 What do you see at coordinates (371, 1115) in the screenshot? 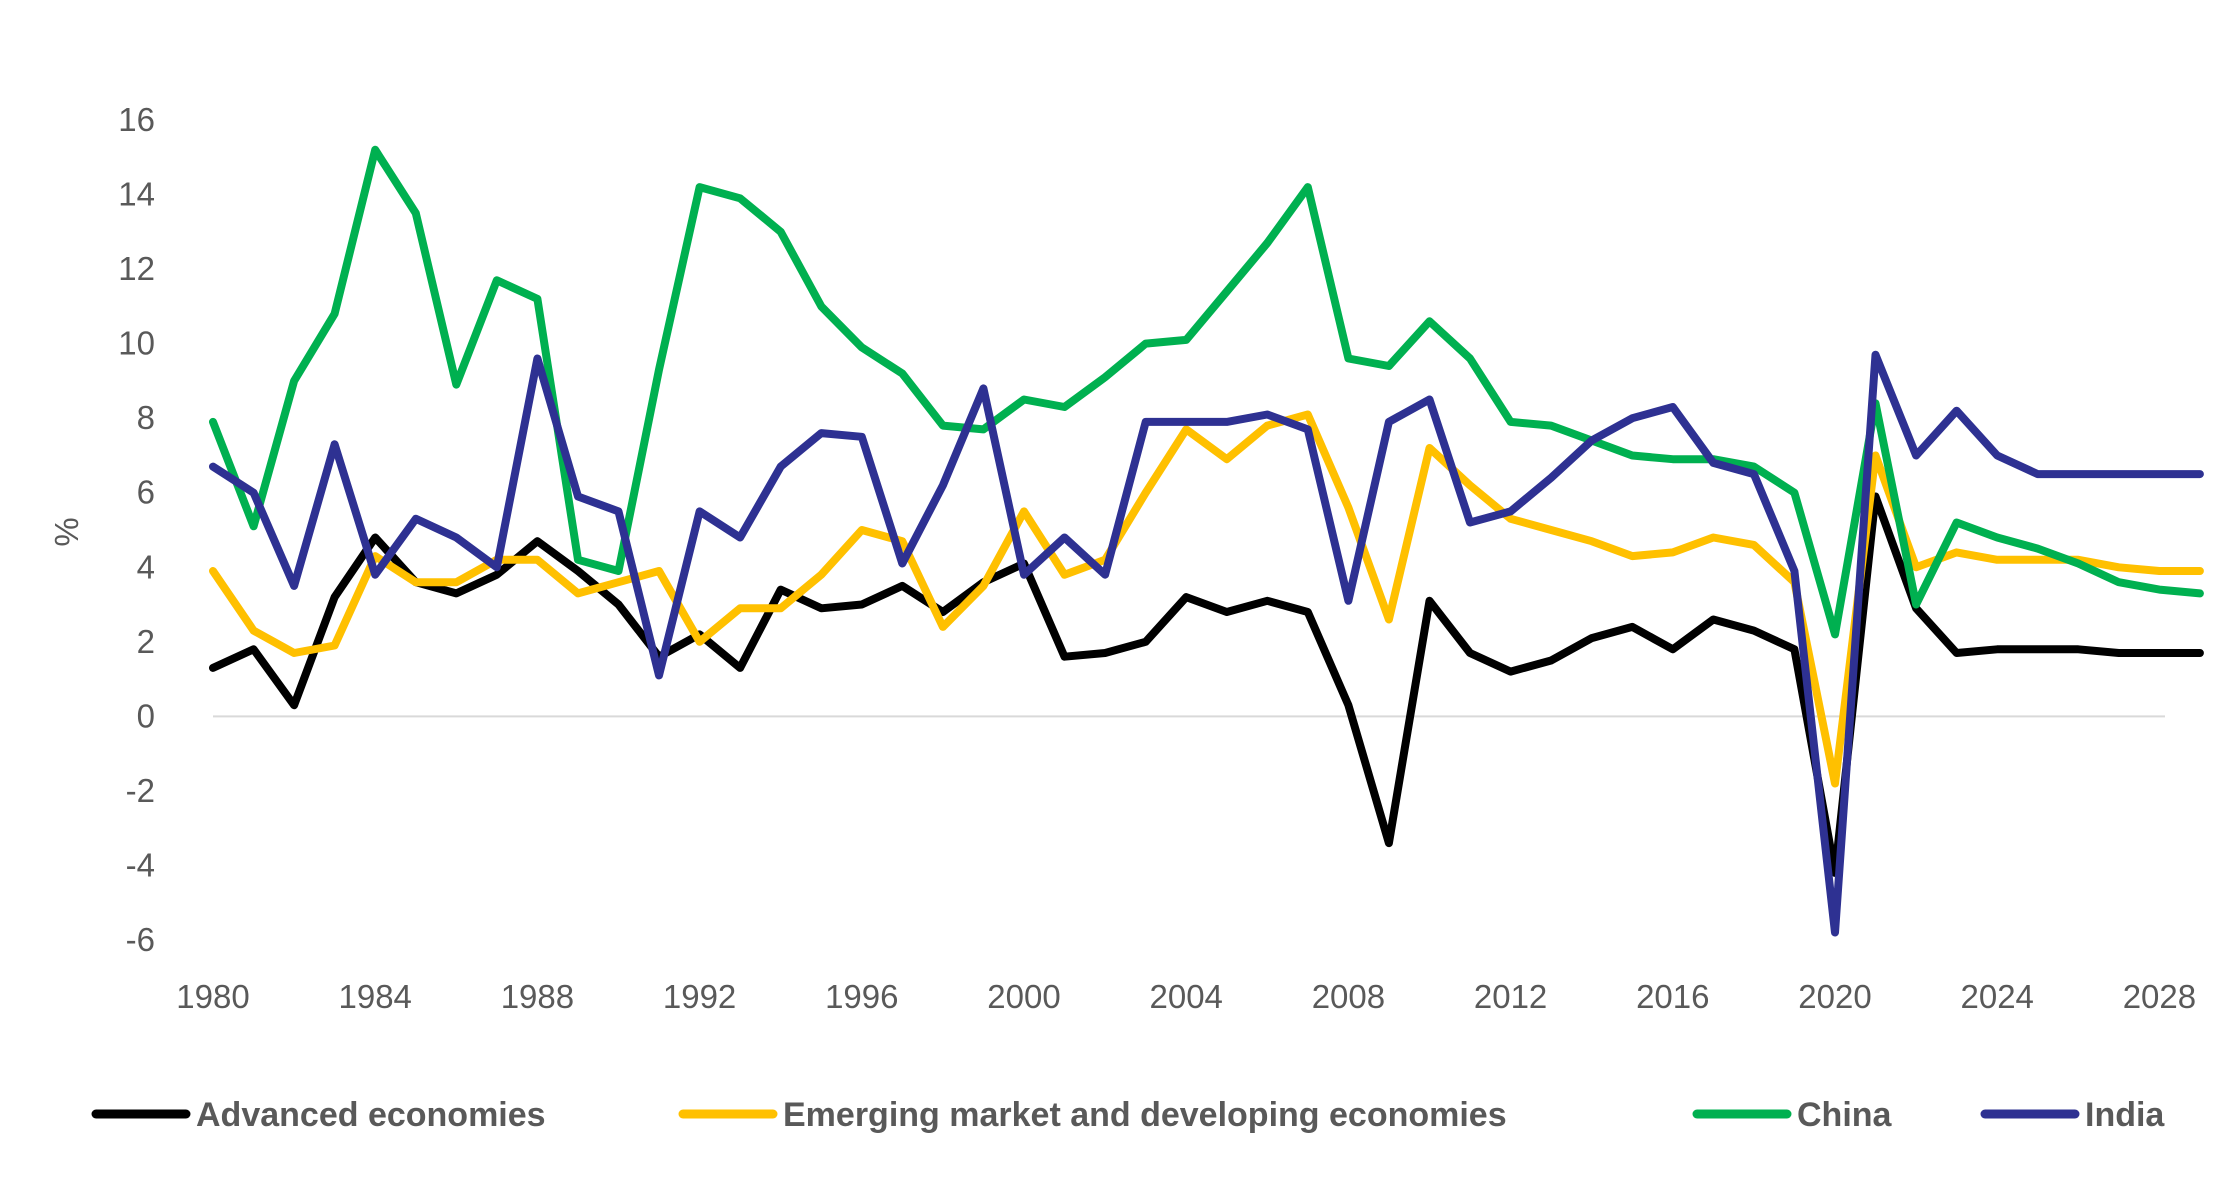
I see `legend-label: Advanced economies` at bounding box center [371, 1115].